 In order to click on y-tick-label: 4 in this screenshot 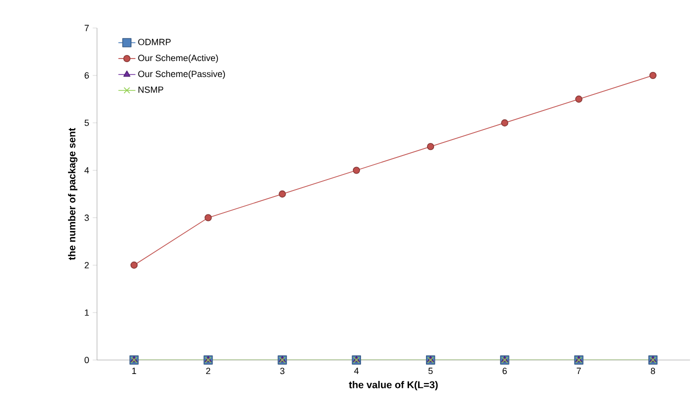, I will do `click(86, 170)`.